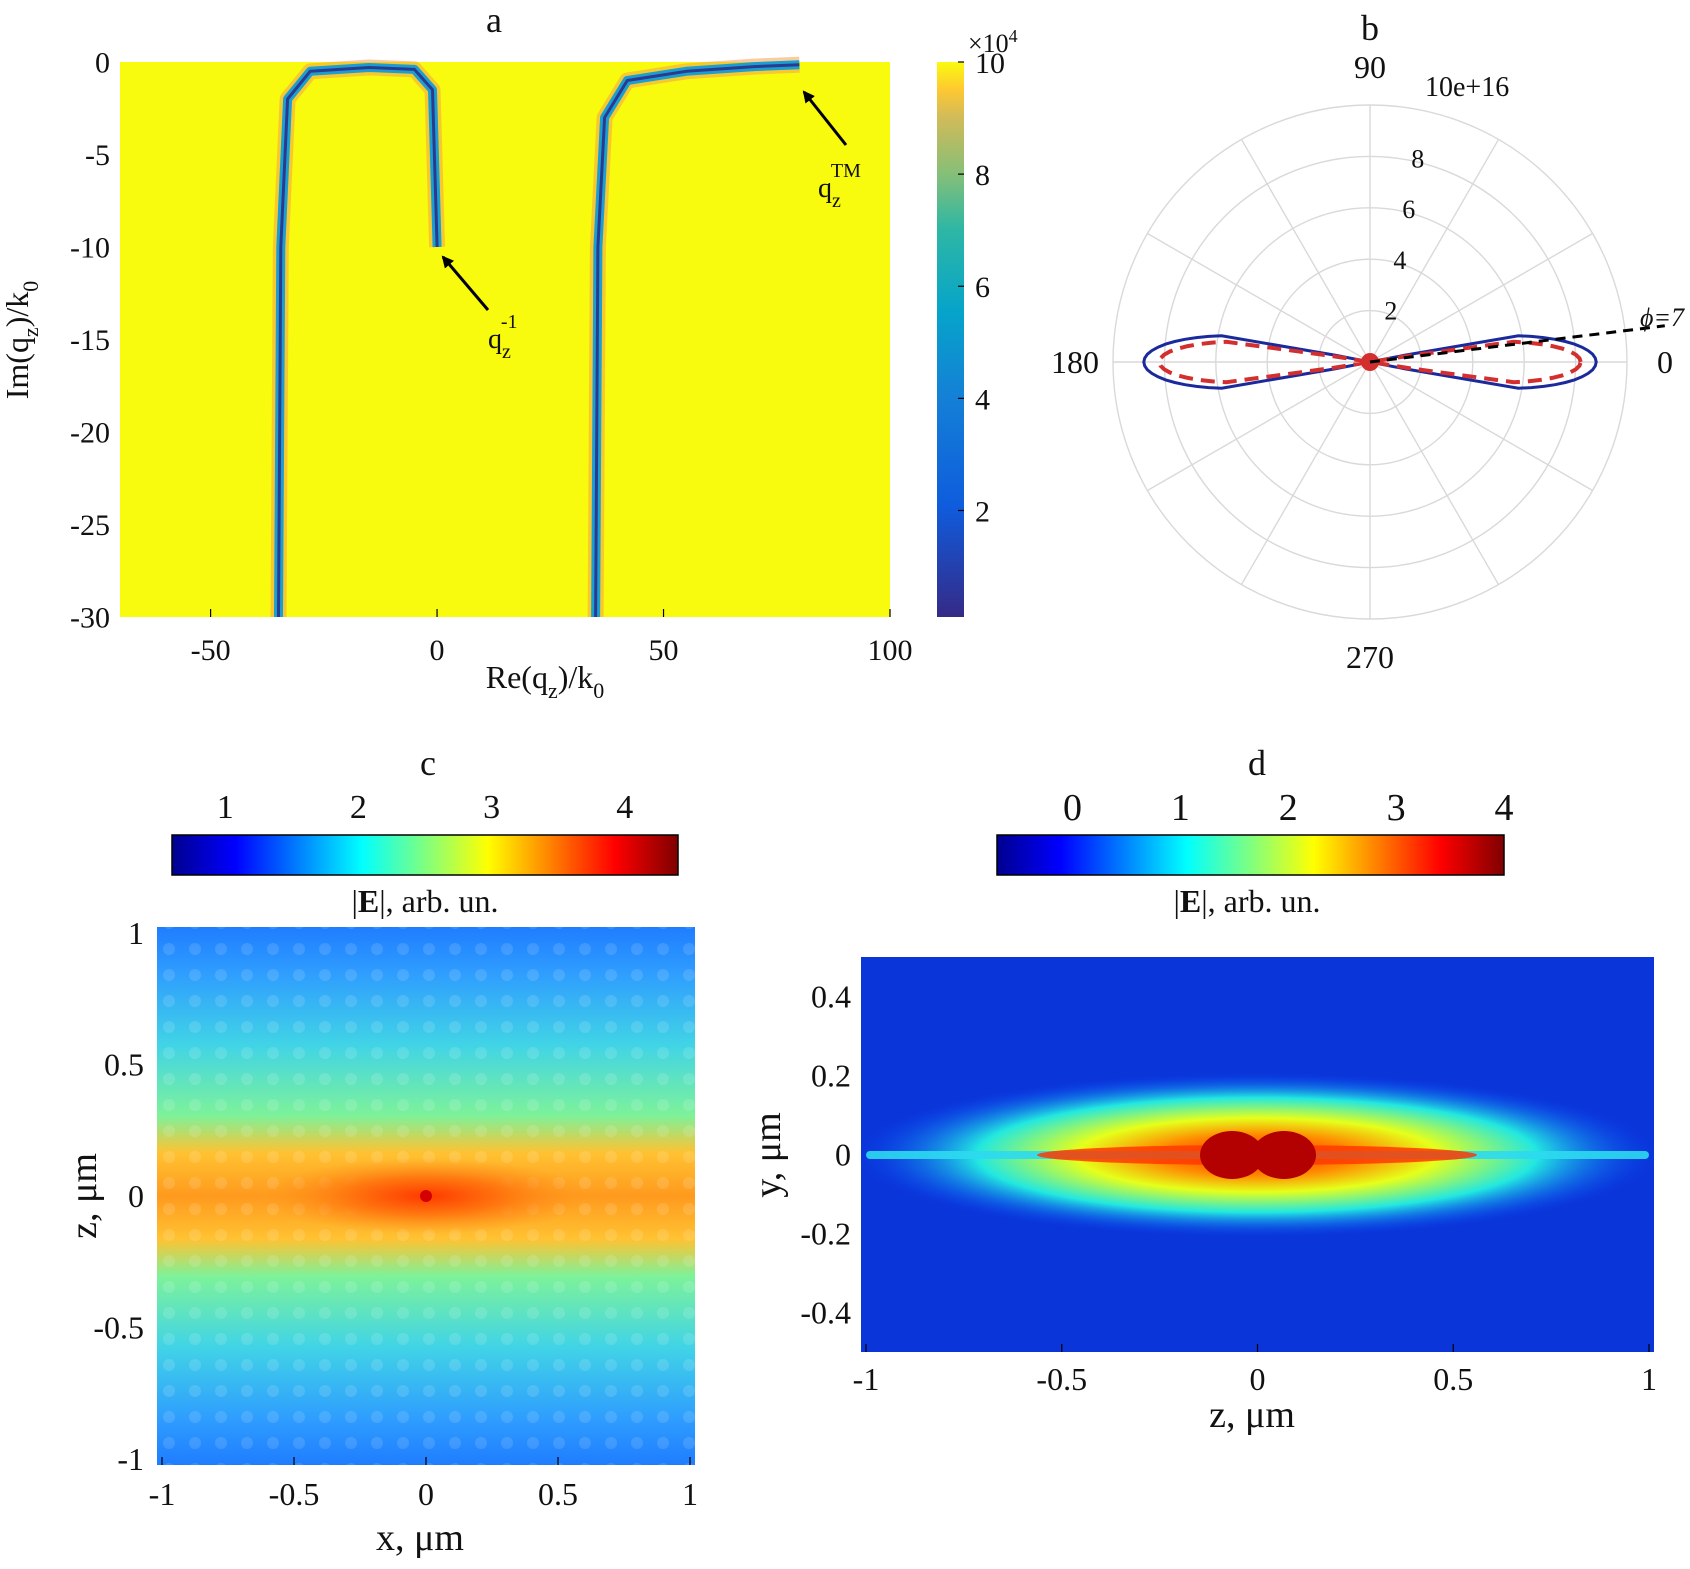  Describe the element at coordinates (990, 63) in the screenshot. I see `cb-a-label: 10` at that location.